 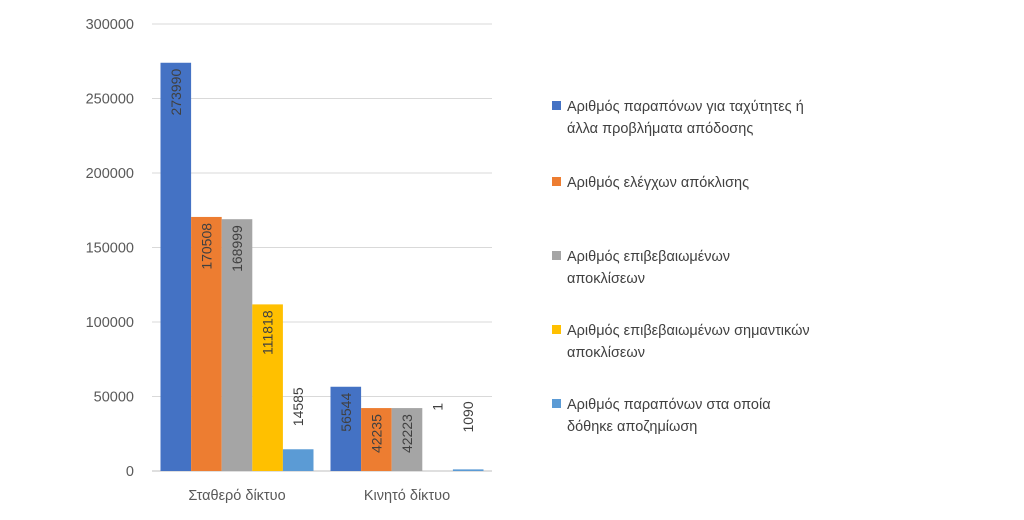 What do you see at coordinates (110, 323) in the screenshot?
I see `y-tick-label: 100000` at bounding box center [110, 323].